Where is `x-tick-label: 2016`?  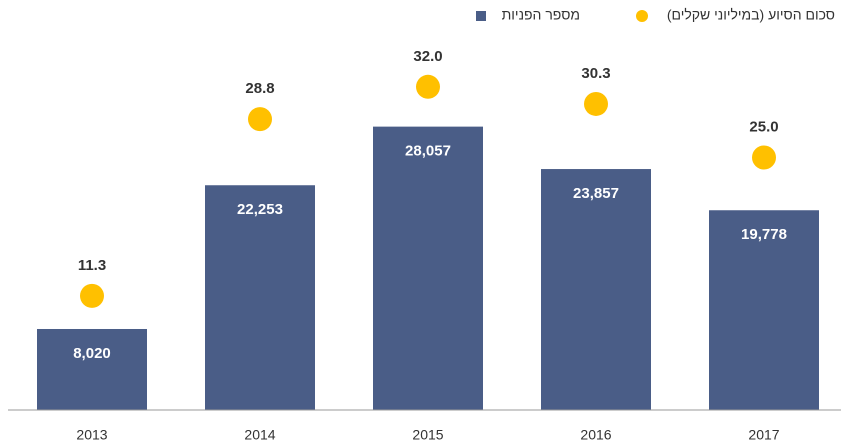 x-tick-label: 2016 is located at coordinates (595, 435).